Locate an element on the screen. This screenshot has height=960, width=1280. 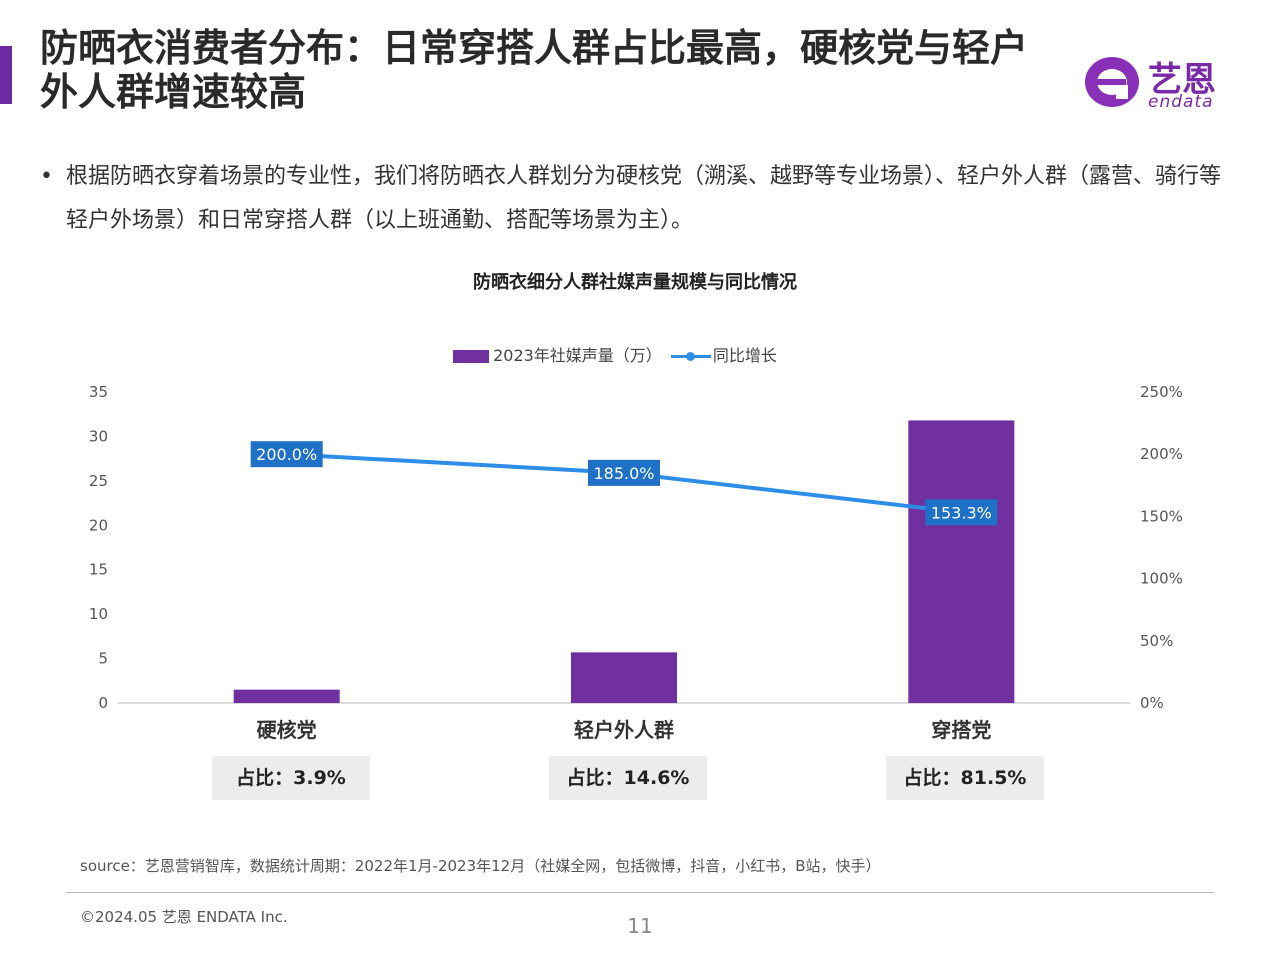
x-category-label: 轻户外人群 is located at coordinates (624, 730).